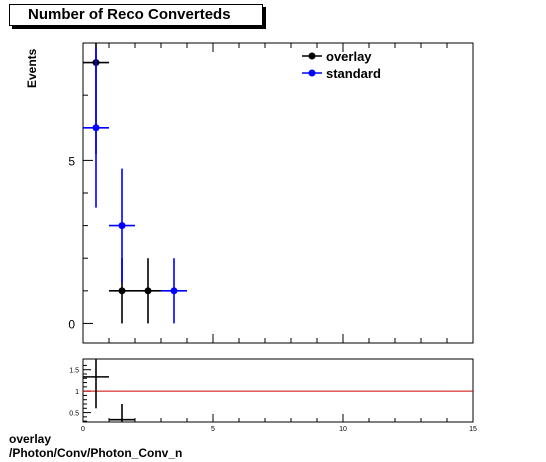 This screenshot has width=546, height=462. Describe the element at coordinates (30, 439) in the screenshot. I see `footer-label: overlay` at that location.